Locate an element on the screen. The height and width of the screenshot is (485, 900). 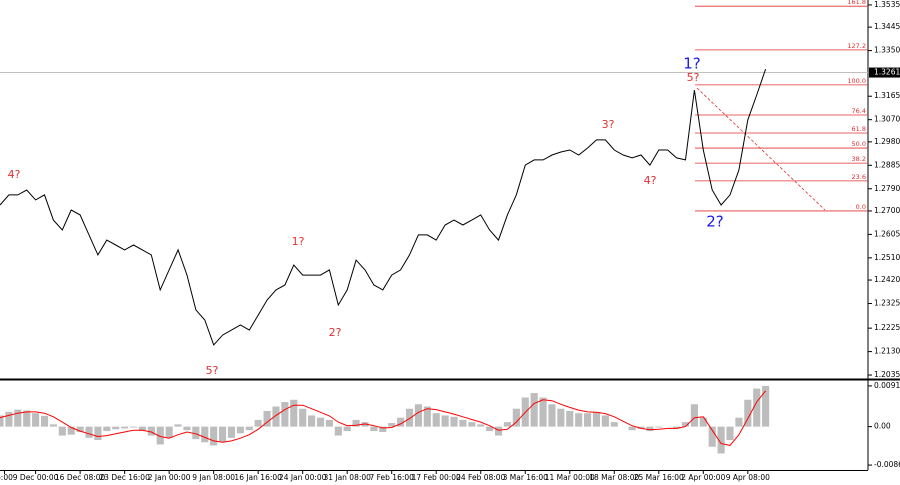
x-tick-label: 16 Jan 16:00 is located at coordinates (258, 477).